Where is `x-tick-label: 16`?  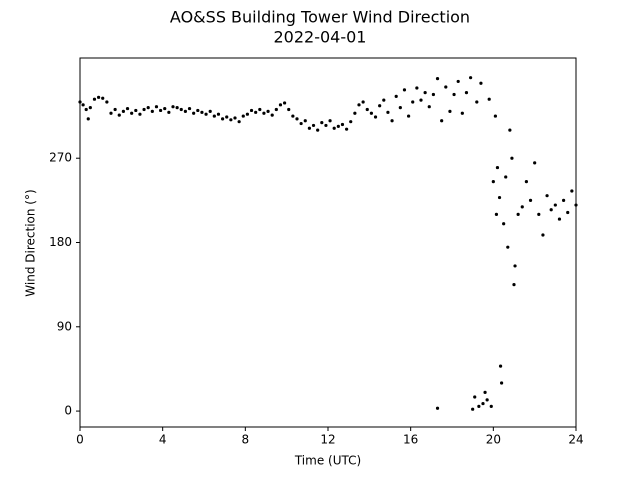
x-tick-label: 16 is located at coordinates (410, 440).